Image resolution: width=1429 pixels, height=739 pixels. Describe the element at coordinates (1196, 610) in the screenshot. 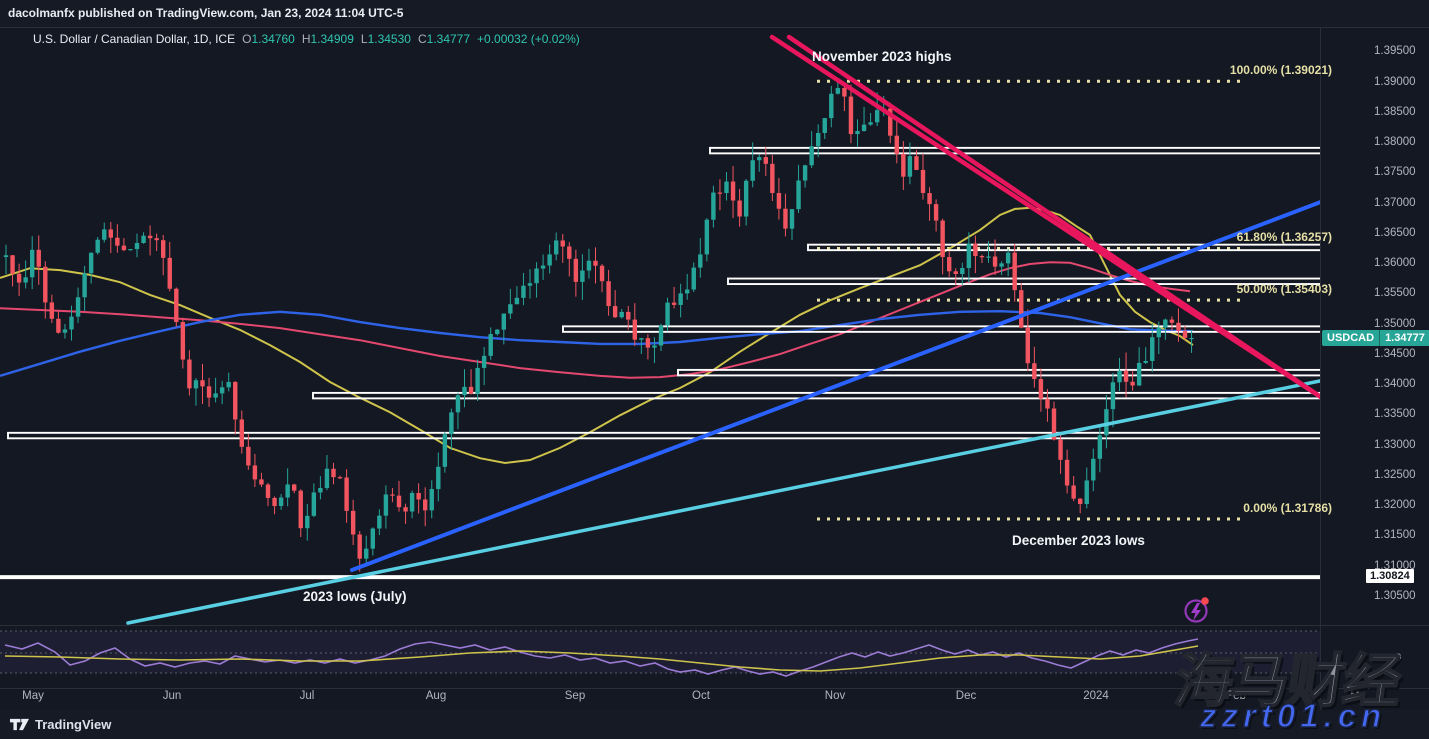

I see `flash-icon` at that location.